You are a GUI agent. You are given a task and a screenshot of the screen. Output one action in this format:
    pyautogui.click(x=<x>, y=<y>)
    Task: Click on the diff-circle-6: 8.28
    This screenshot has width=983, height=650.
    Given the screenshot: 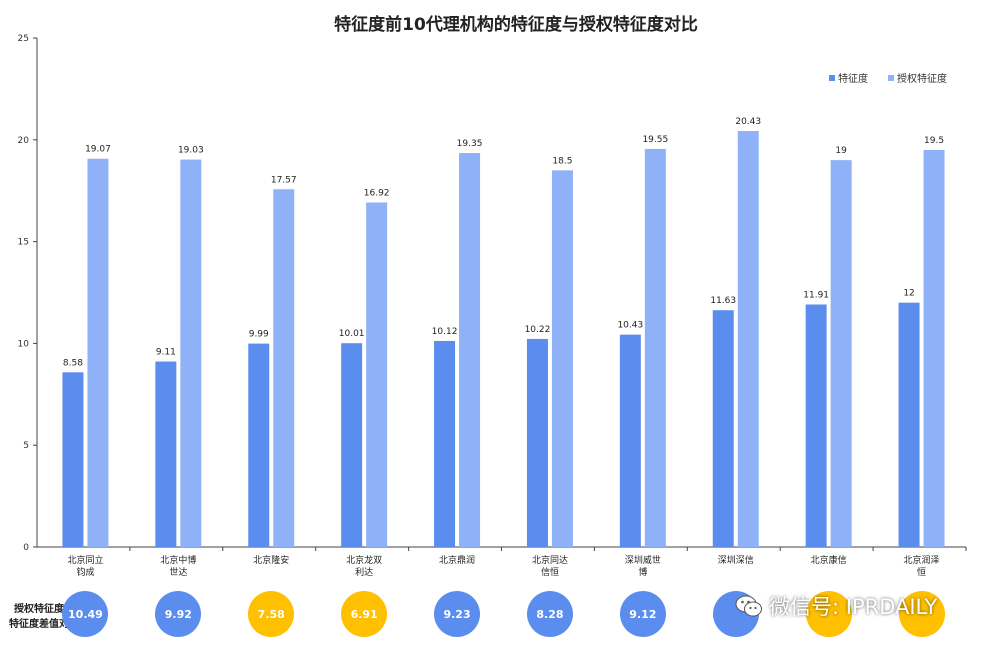 What is the action you would take?
    pyautogui.click(x=549, y=614)
    